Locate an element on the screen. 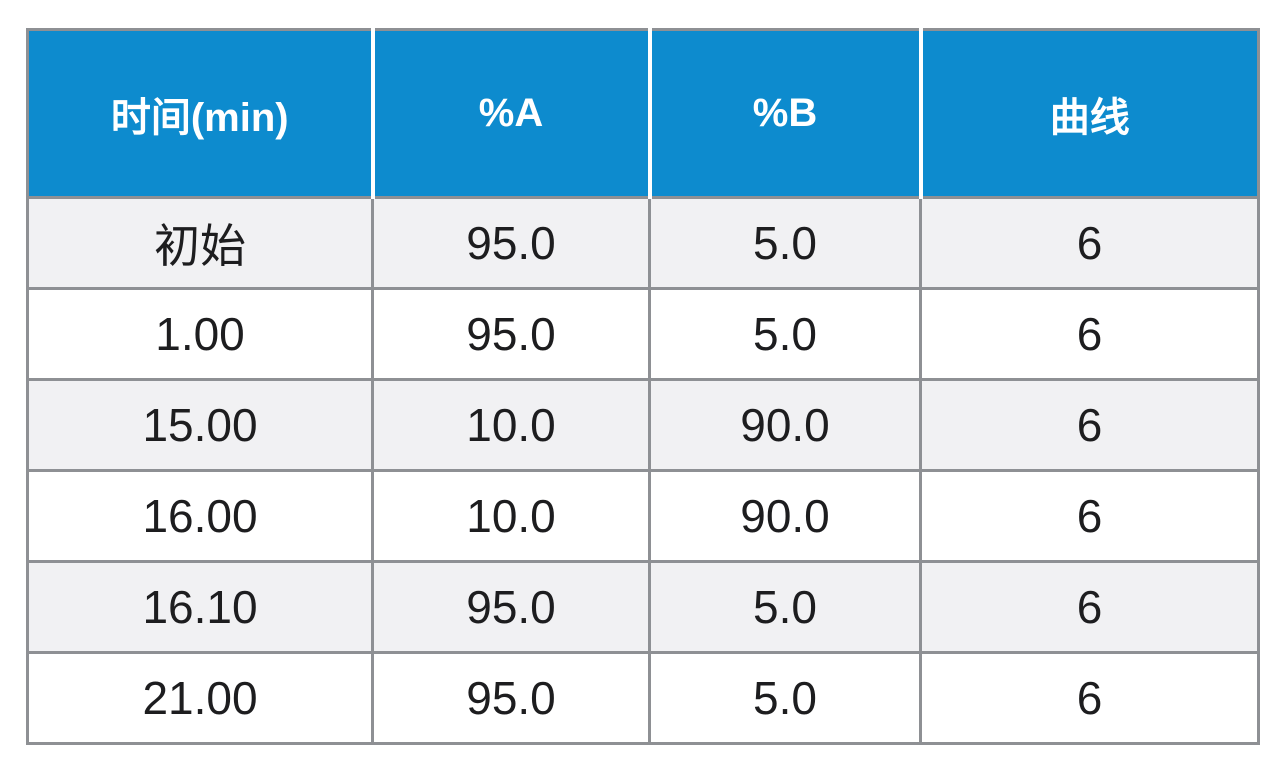  table-row: 初始 95.0 5.0 6 is located at coordinates (643, 242).